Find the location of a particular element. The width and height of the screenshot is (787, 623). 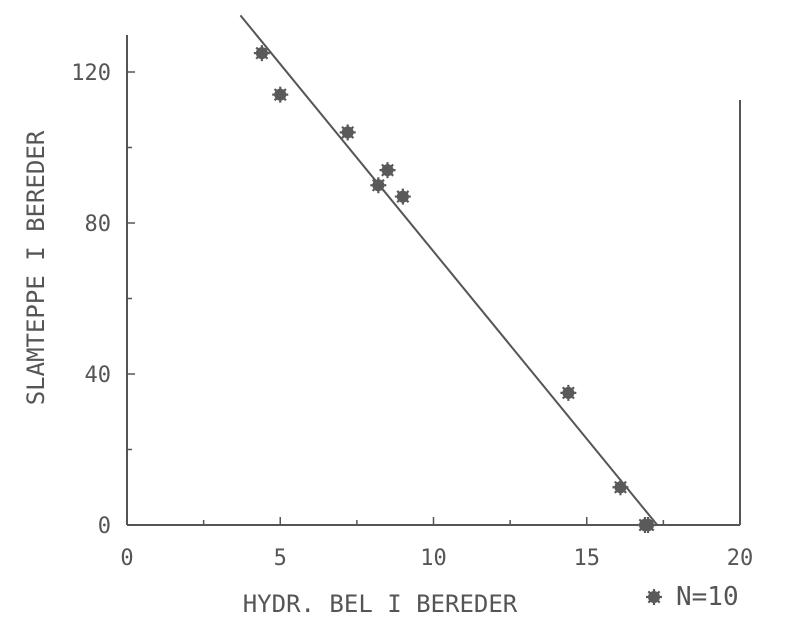

legend-marker is located at coordinates (654, 597).